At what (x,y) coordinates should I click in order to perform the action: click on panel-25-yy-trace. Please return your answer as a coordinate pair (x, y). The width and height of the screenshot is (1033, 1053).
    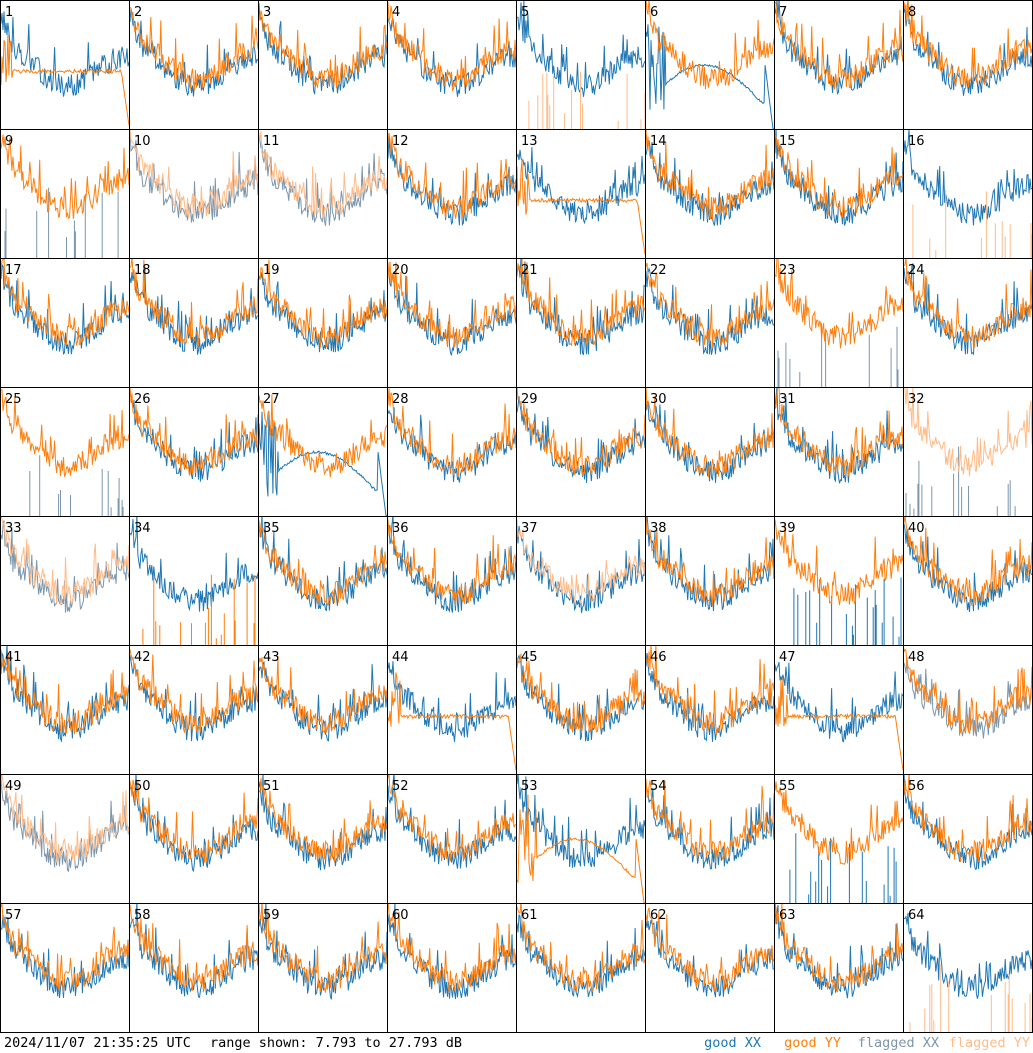
    Looking at the image, I should click on (65, 433).